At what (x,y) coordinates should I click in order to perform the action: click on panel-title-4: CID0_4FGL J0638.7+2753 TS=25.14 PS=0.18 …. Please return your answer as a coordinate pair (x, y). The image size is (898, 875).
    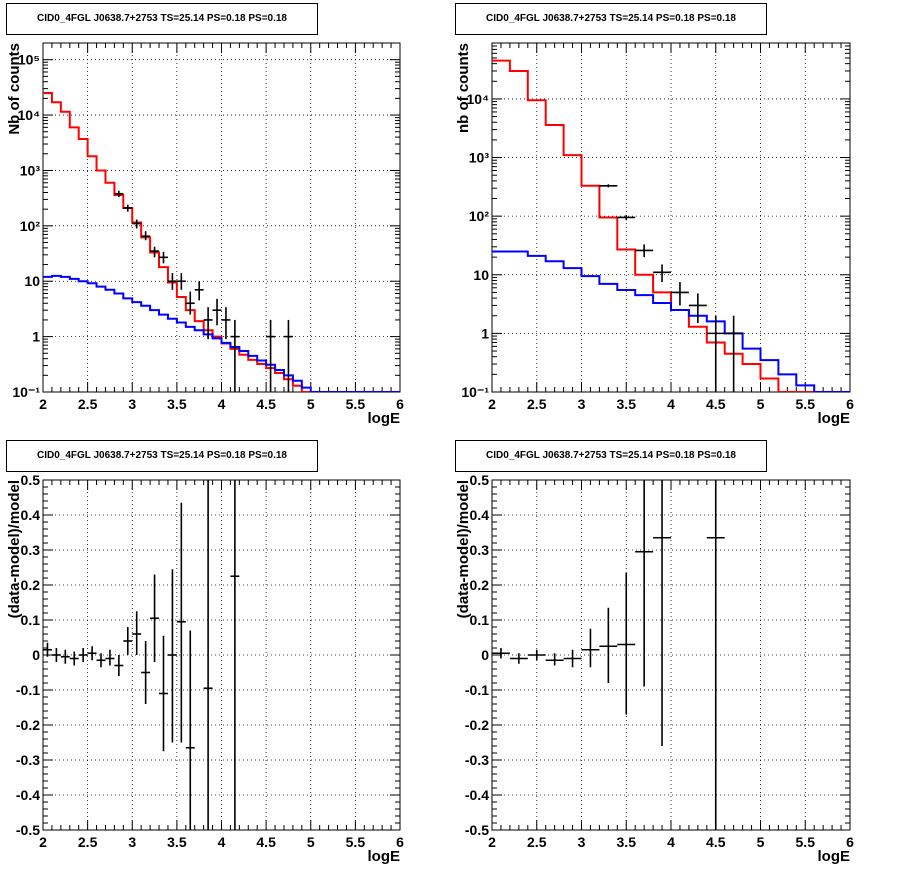
    Looking at the image, I should click on (611, 456).